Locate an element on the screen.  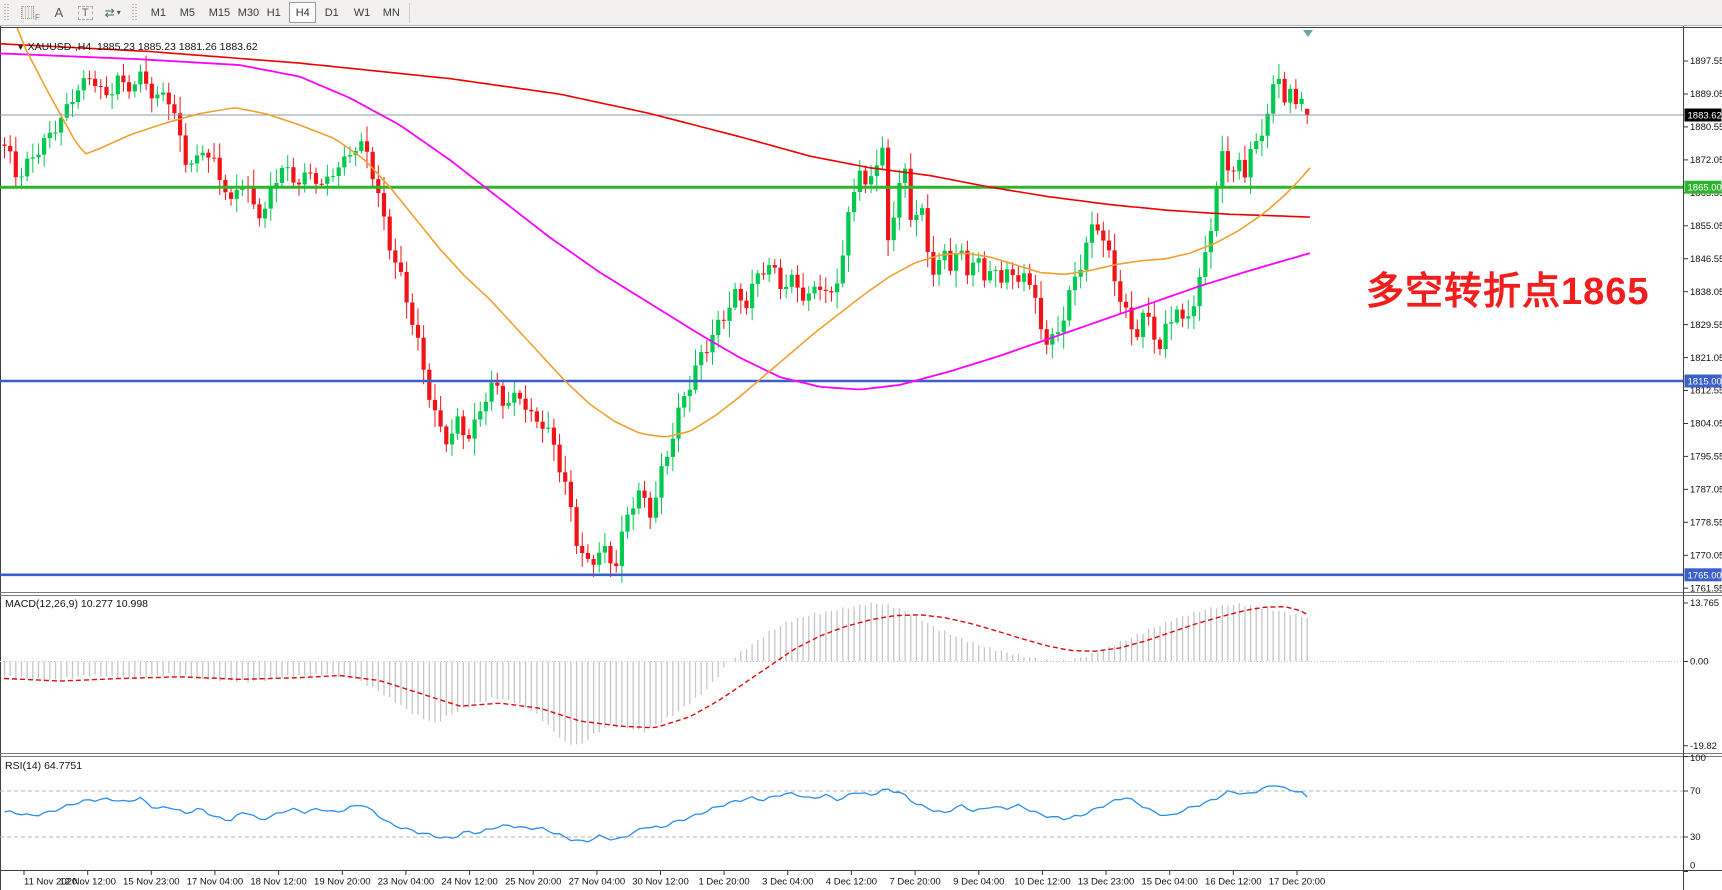
rsi-tick-label: 0 is located at coordinates (1692, 866).